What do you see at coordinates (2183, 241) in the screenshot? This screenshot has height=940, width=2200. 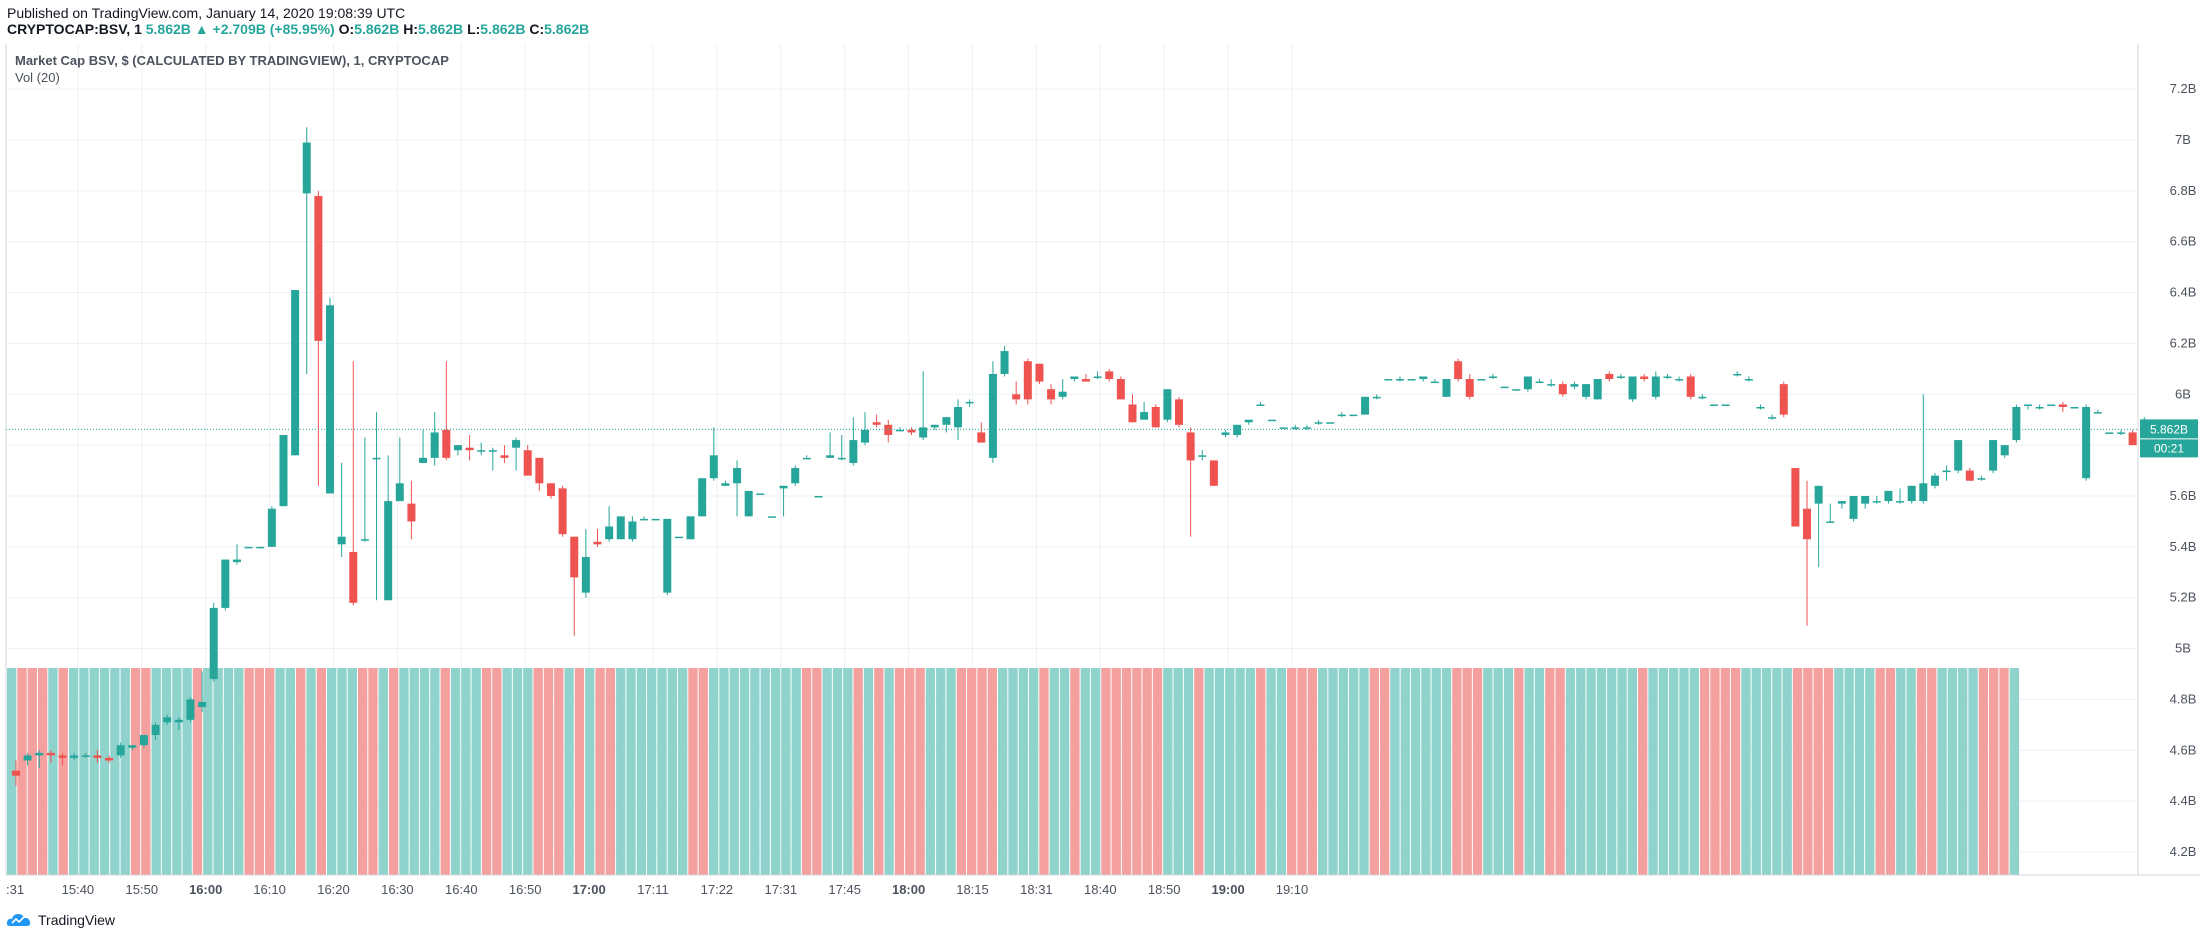 I see `price-tick-label: 6.6B` at bounding box center [2183, 241].